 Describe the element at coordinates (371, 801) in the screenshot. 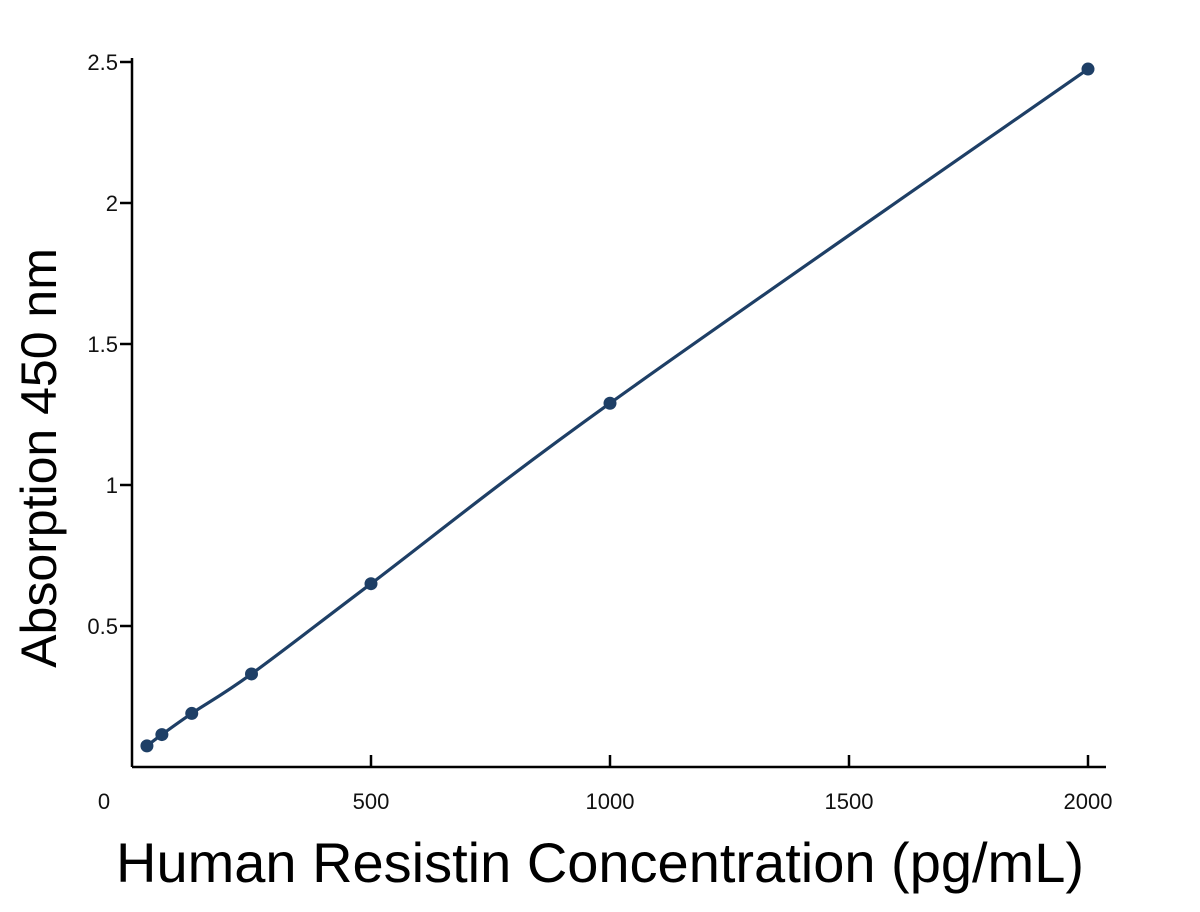

I see `x-tick-label: 500` at that location.